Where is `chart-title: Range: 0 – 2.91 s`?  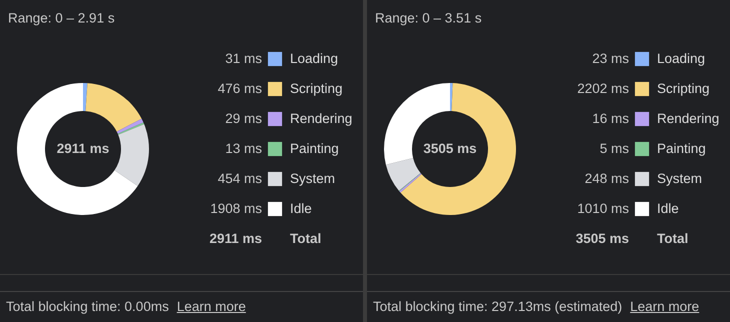
chart-title: Range: 0 – 2.91 s is located at coordinates (61, 18).